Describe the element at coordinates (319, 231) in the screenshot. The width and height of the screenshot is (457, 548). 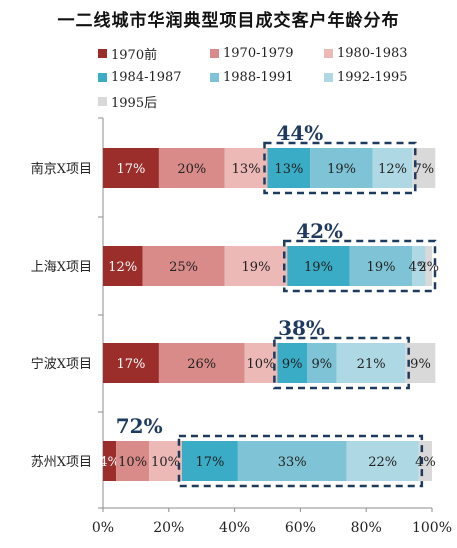
I see `annotation-label: 42%` at that location.